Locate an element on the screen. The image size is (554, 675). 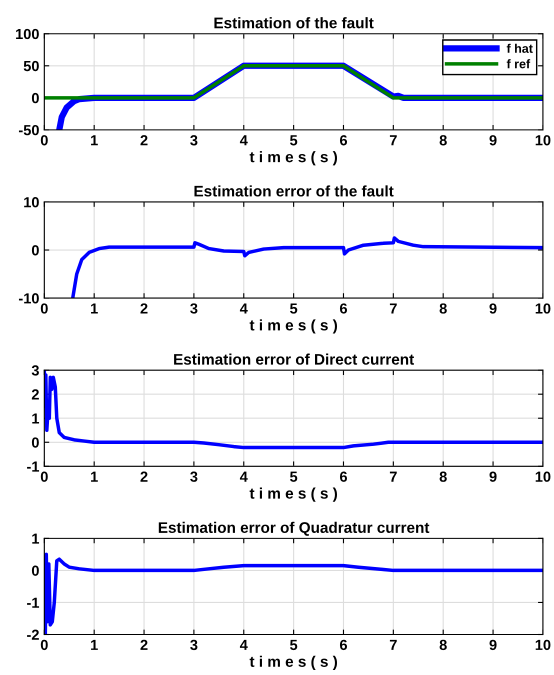
chart-title: Estimation error of Direct current is located at coordinates (294, 359).